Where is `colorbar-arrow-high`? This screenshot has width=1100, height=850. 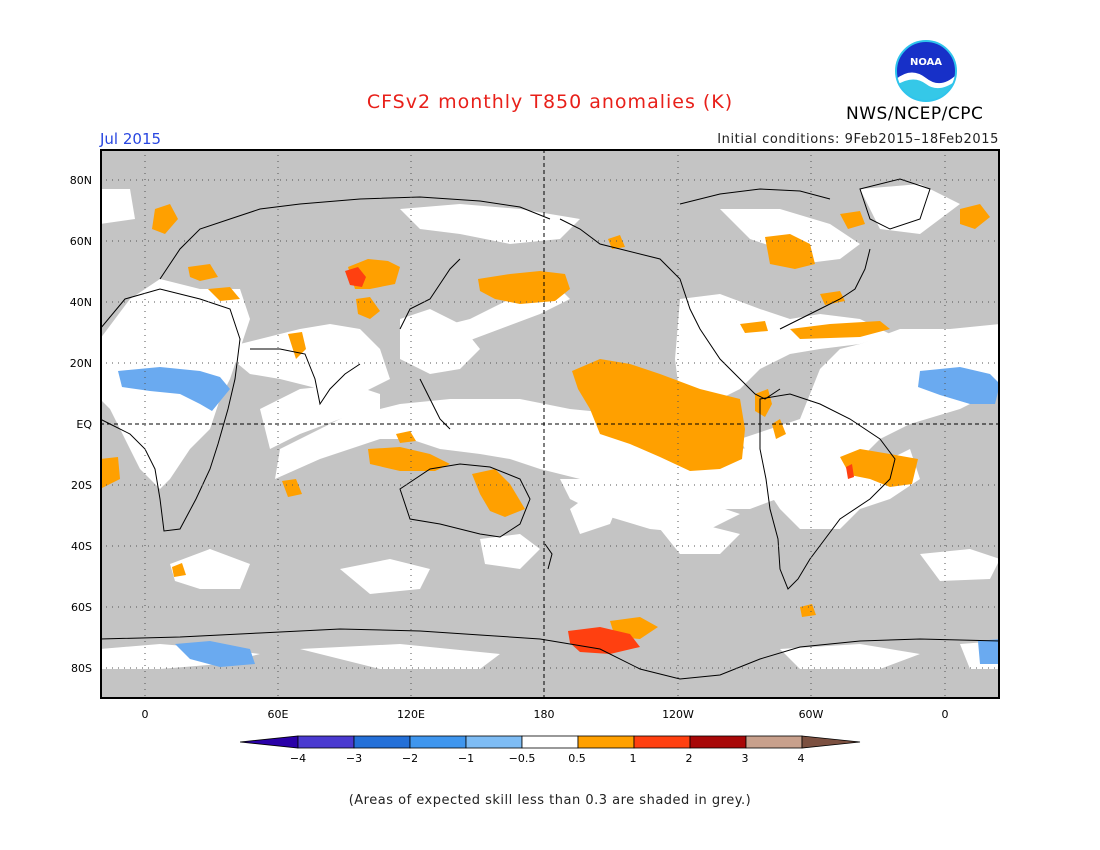
colorbar-arrow-high is located at coordinates (831, 742).